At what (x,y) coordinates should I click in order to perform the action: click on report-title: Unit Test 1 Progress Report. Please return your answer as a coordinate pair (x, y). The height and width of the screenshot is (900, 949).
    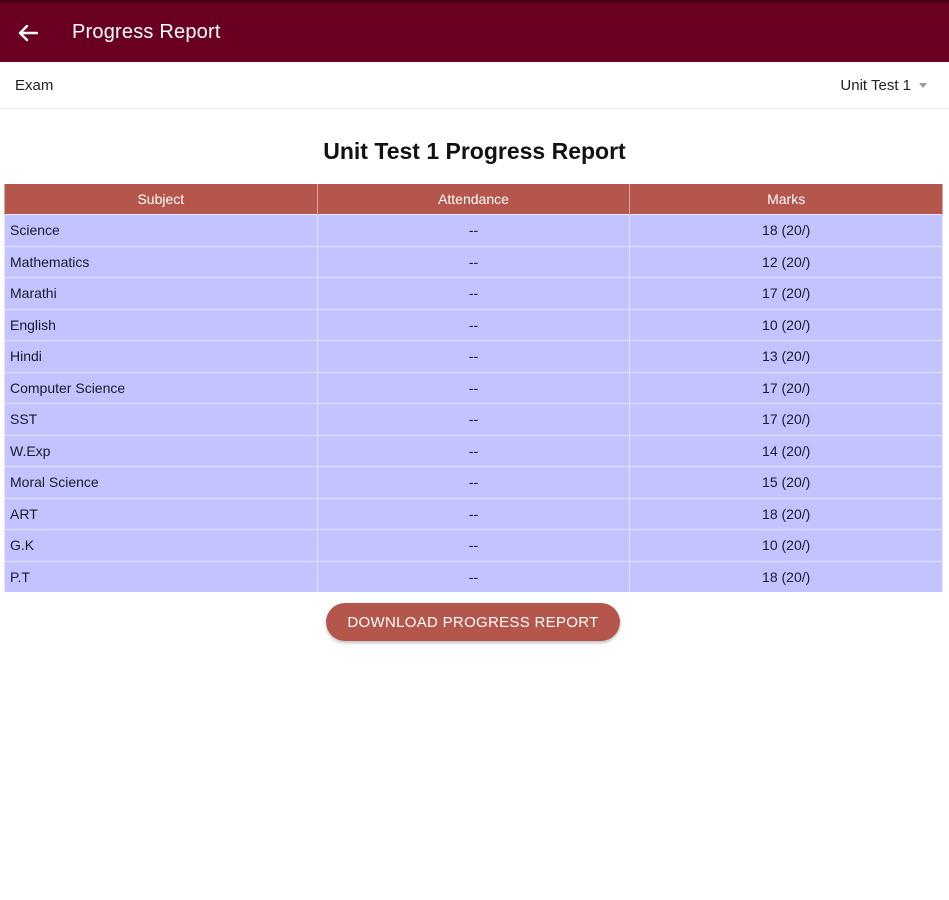
    Looking at the image, I should click on (474, 151).